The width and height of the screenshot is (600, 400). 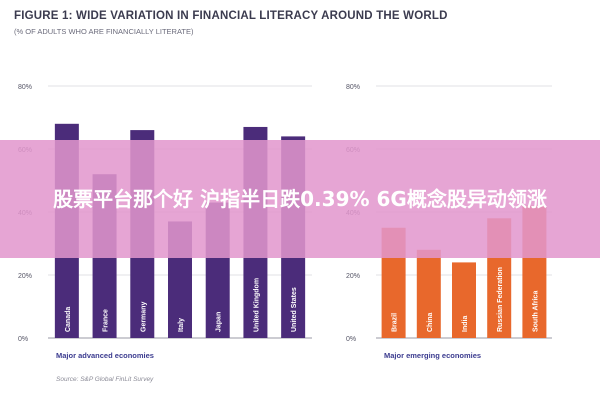 What do you see at coordinates (68, 319) in the screenshot?
I see `bar-category-label: Canada` at bounding box center [68, 319].